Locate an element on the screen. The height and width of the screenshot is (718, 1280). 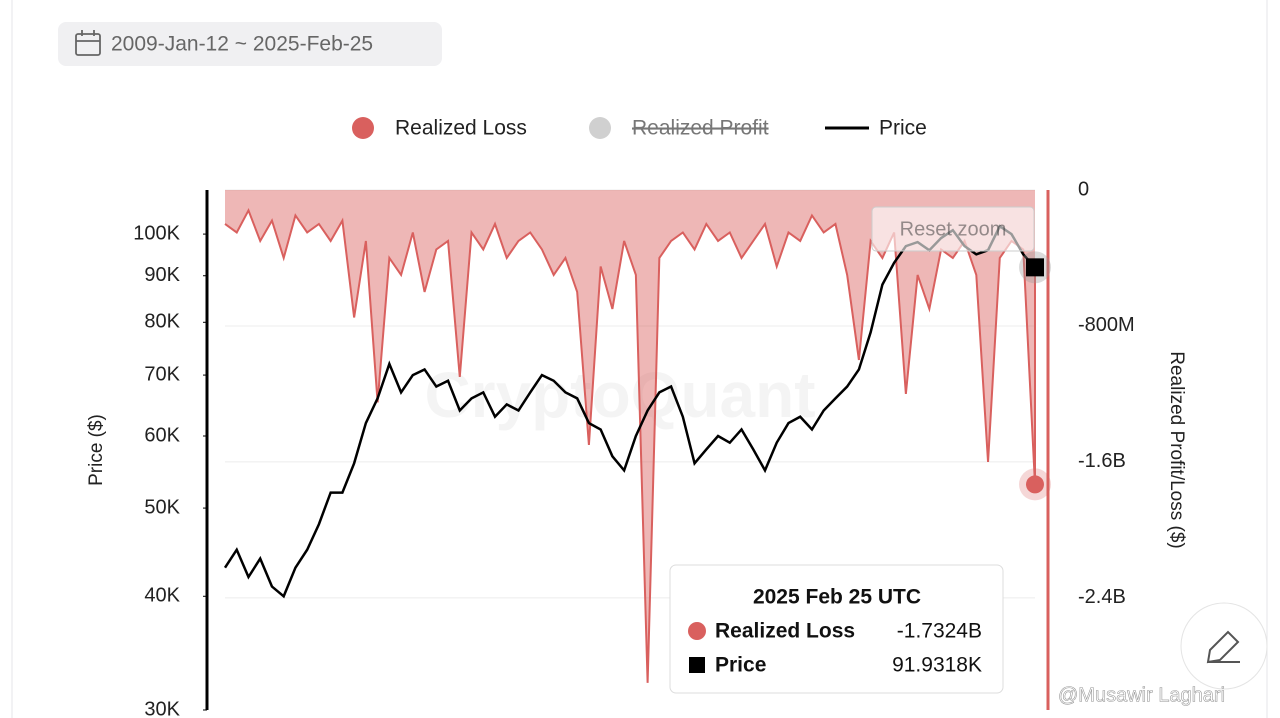
tooltip-title: 2025 Feb 25 UTC is located at coordinates (837, 597).